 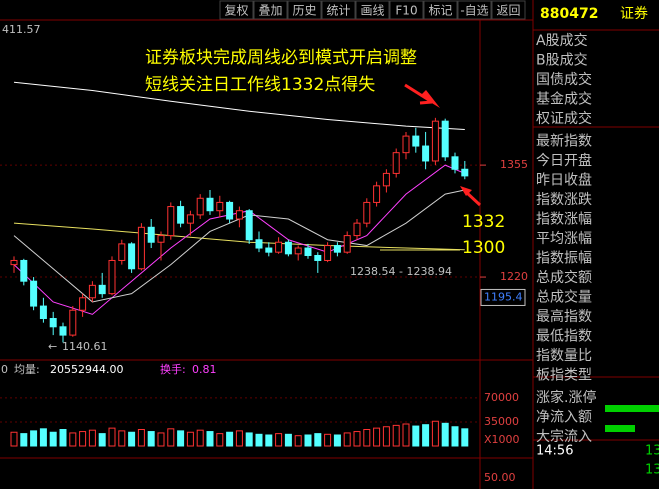 What do you see at coordinates (564, 418) in the screenshot?
I see `side-item: 净流入额` at bounding box center [564, 418].